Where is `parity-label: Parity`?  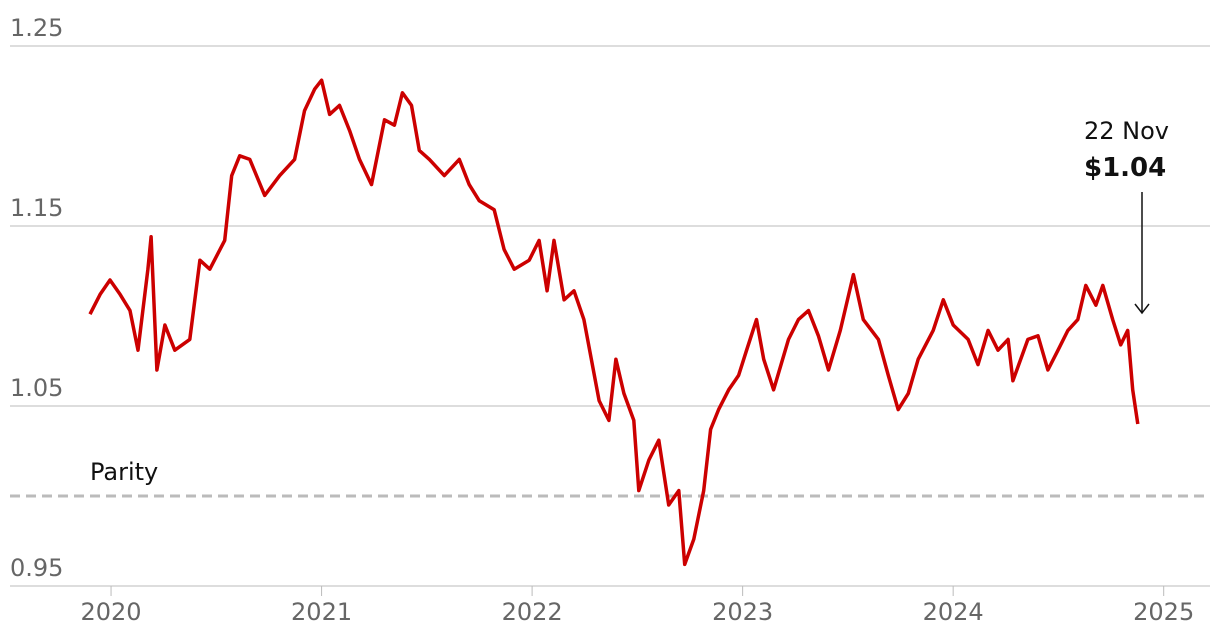
parity-label: Parity is located at coordinates (124, 472).